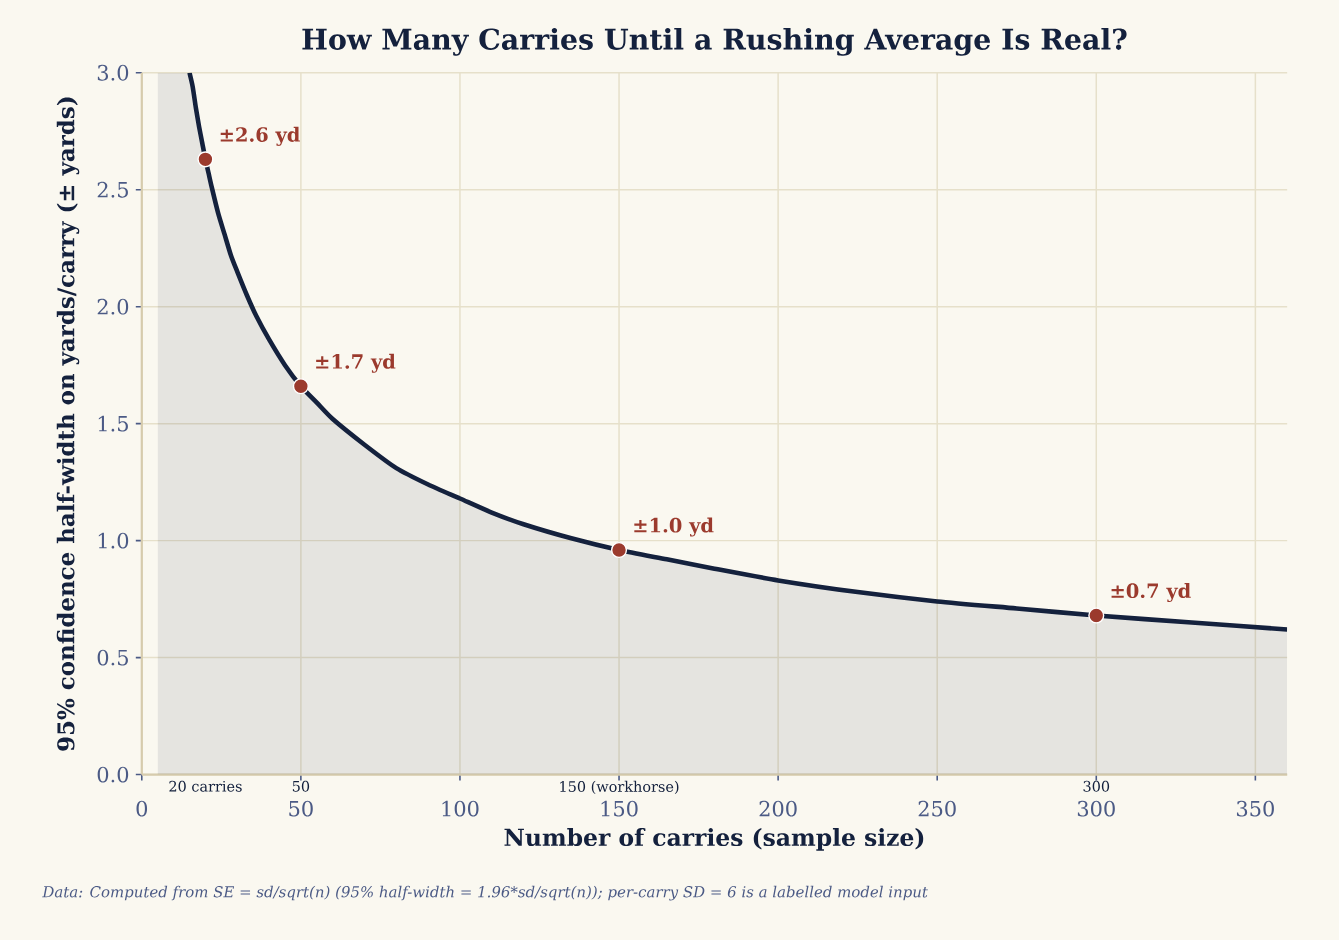  Describe the element at coordinates (112, 189) in the screenshot. I see `y-tick-label: 2.5` at that location.